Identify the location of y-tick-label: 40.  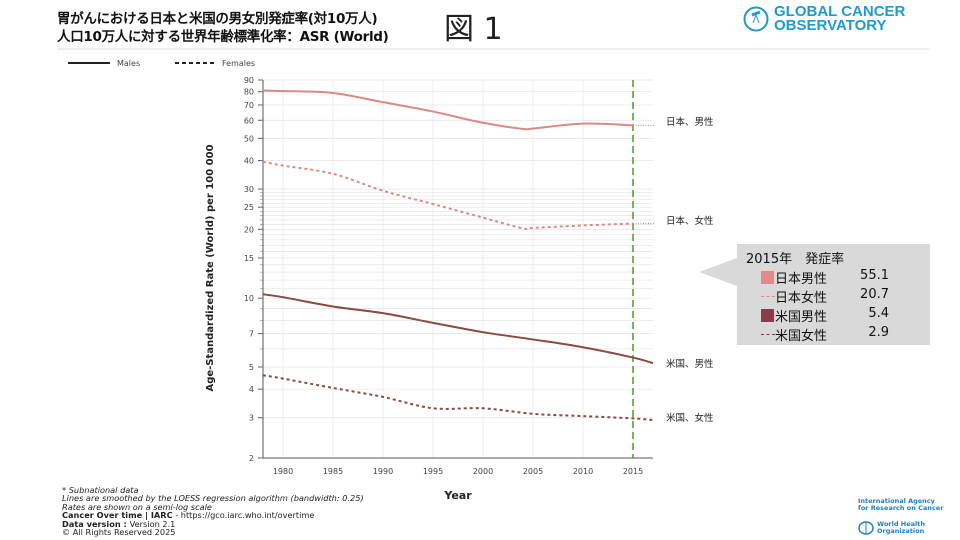
(249, 161).